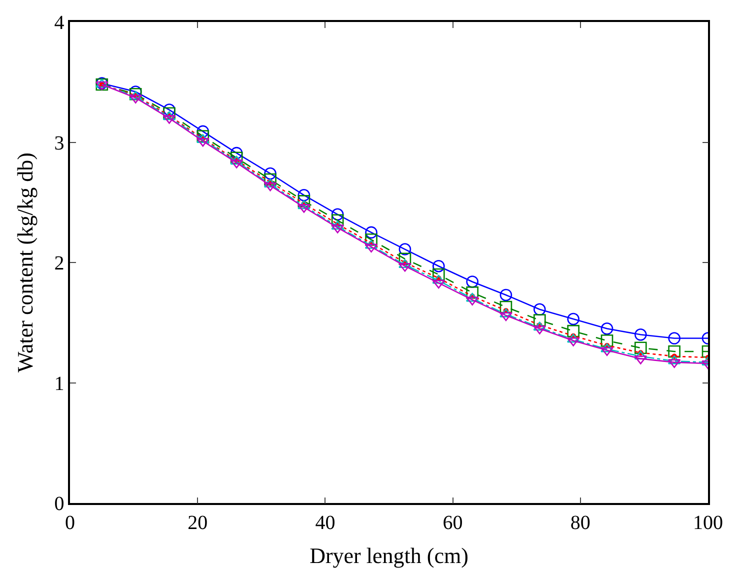  Describe the element at coordinates (325, 523) in the screenshot. I see `x-tick-label: 40` at that location.